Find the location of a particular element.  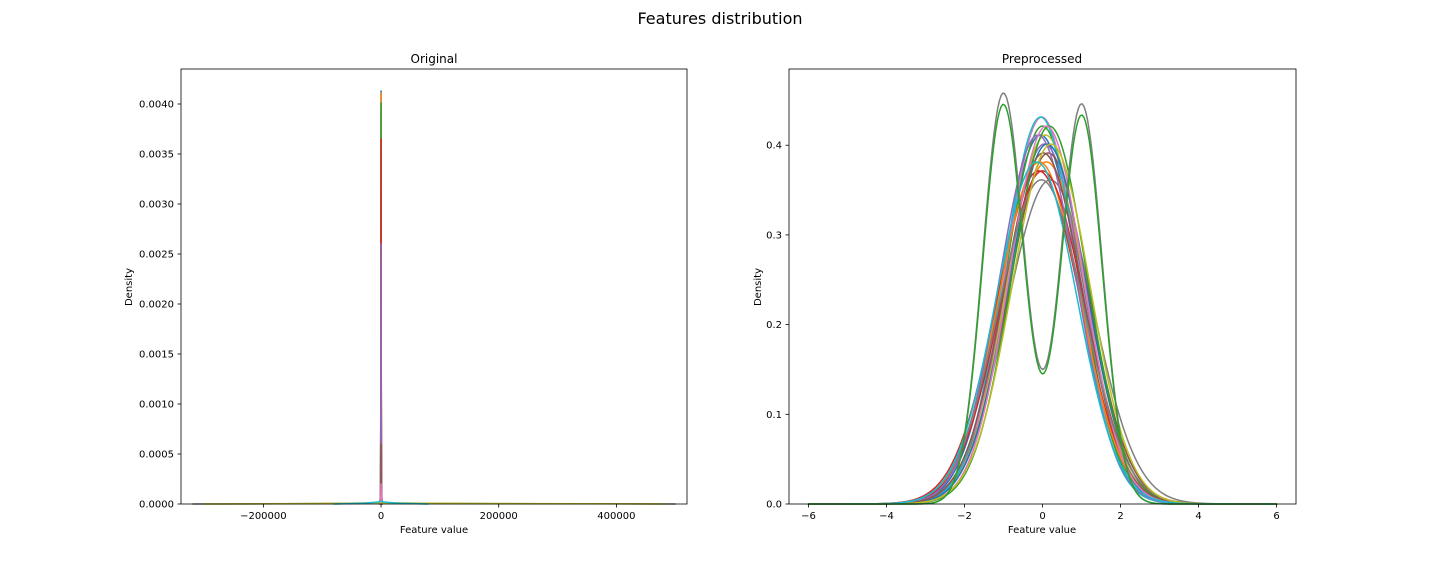

x-tick-label: 4 is located at coordinates (1198, 516).